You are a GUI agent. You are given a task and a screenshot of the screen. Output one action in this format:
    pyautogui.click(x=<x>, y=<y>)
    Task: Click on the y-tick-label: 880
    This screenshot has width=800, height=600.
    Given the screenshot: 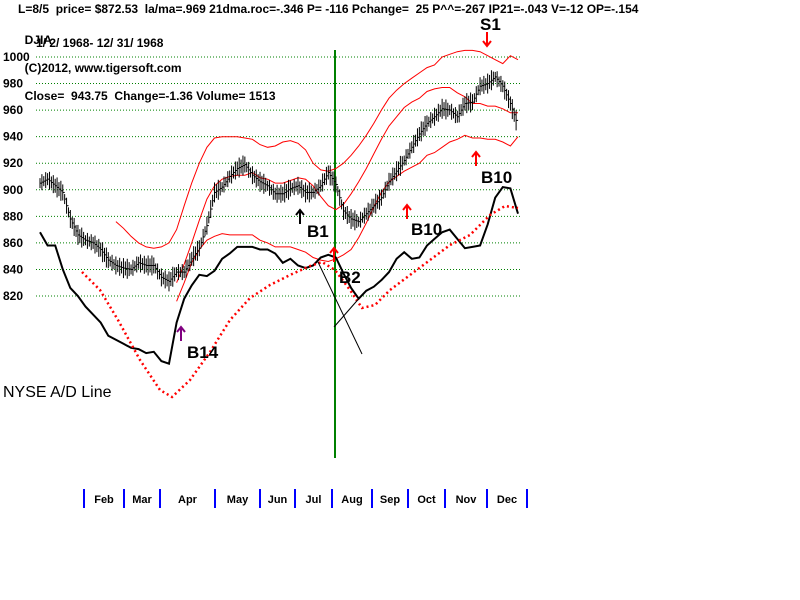 What is the action you would take?
    pyautogui.click(x=13, y=216)
    